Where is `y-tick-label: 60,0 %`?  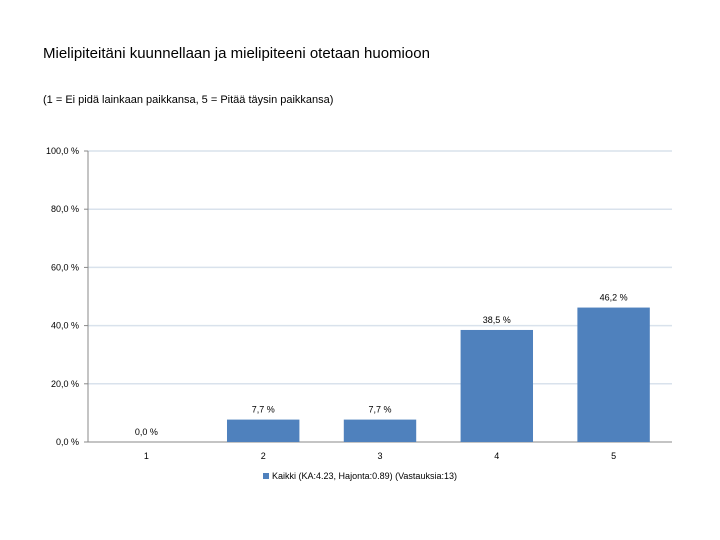
y-tick-label: 60,0 % is located at coordinates (65, 267).